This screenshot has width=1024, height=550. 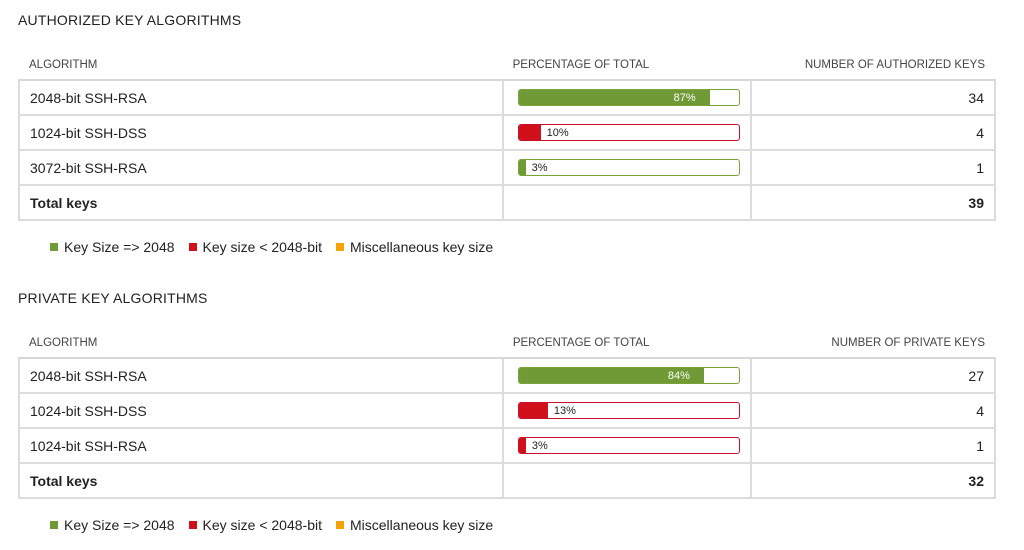 What do you see at coordinates (873, 481) in the screenshot?
I see `total-value: 32` at bounding box center [873, 481].